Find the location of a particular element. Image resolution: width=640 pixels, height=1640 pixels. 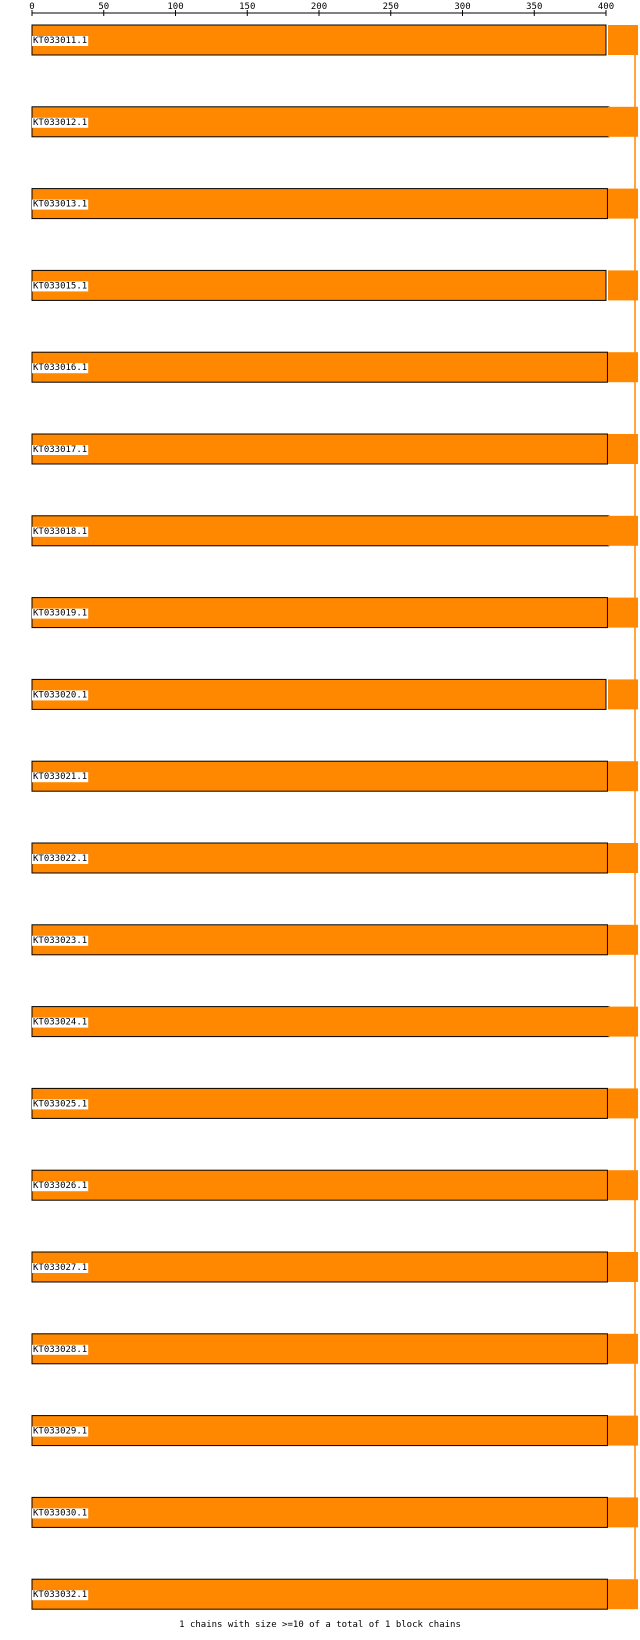

sequence-label: KT033022.1 is located at coordinates (60, 859).